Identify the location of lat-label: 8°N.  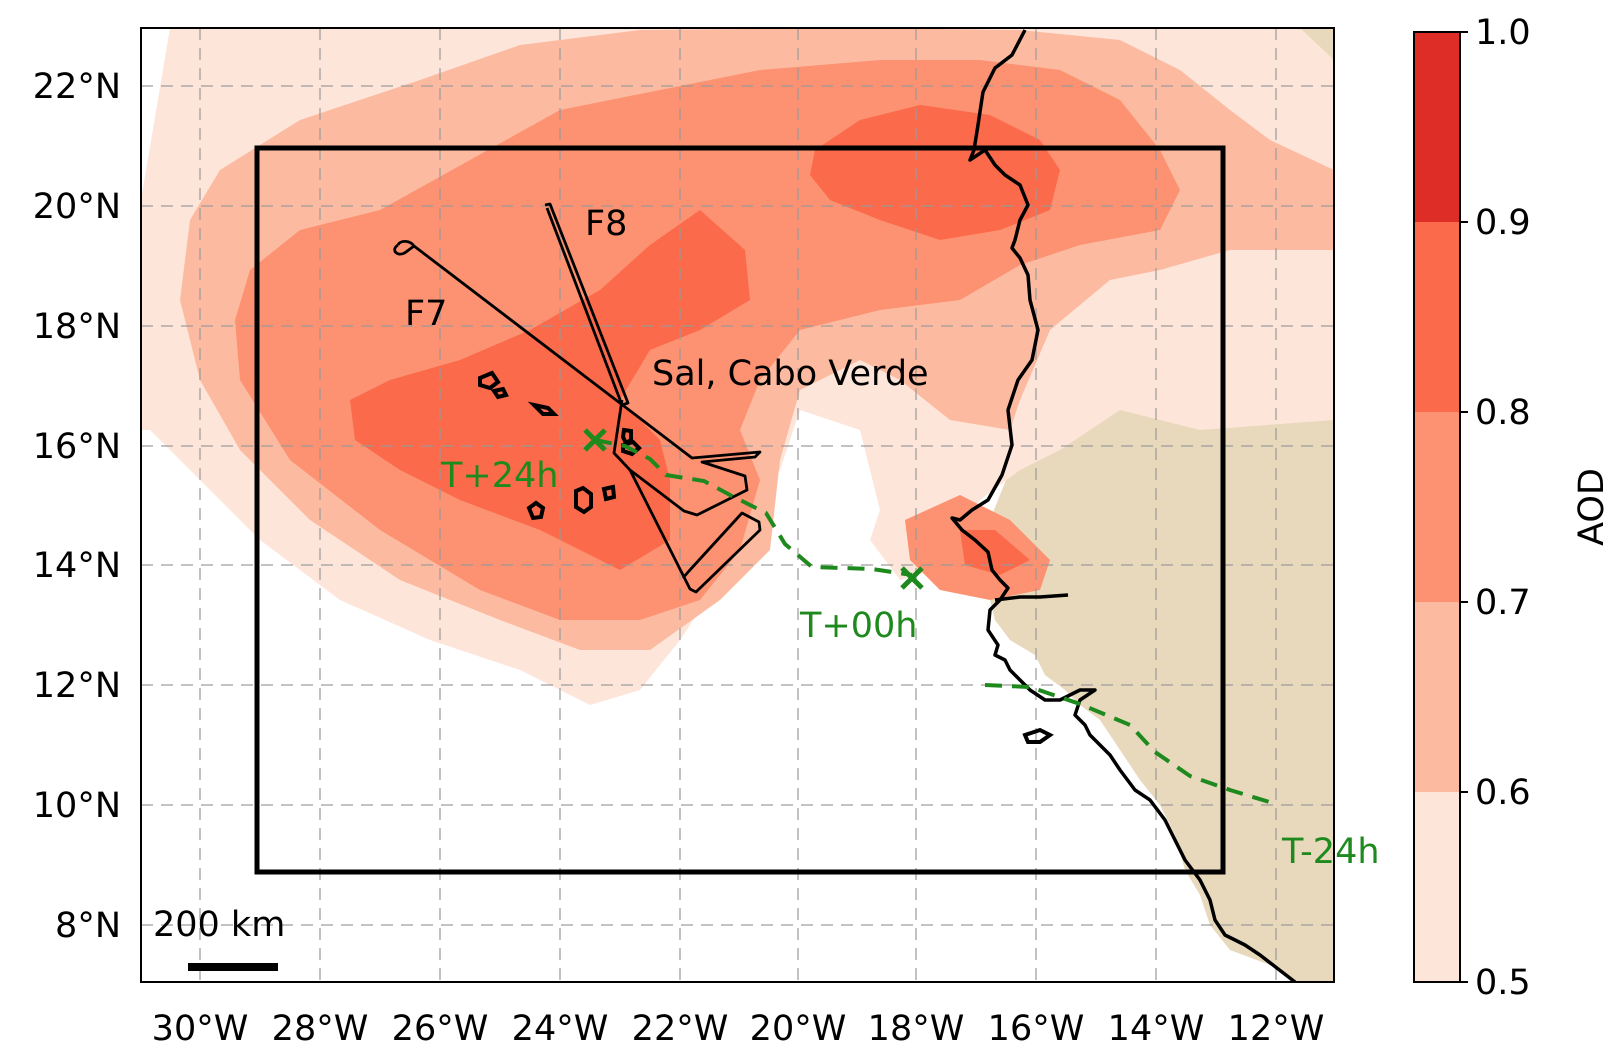
(88, 926).